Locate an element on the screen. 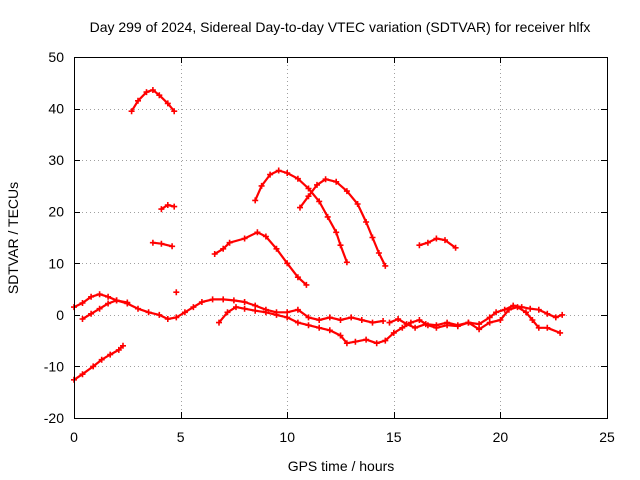  series-line is located at coordinates (301, 216).